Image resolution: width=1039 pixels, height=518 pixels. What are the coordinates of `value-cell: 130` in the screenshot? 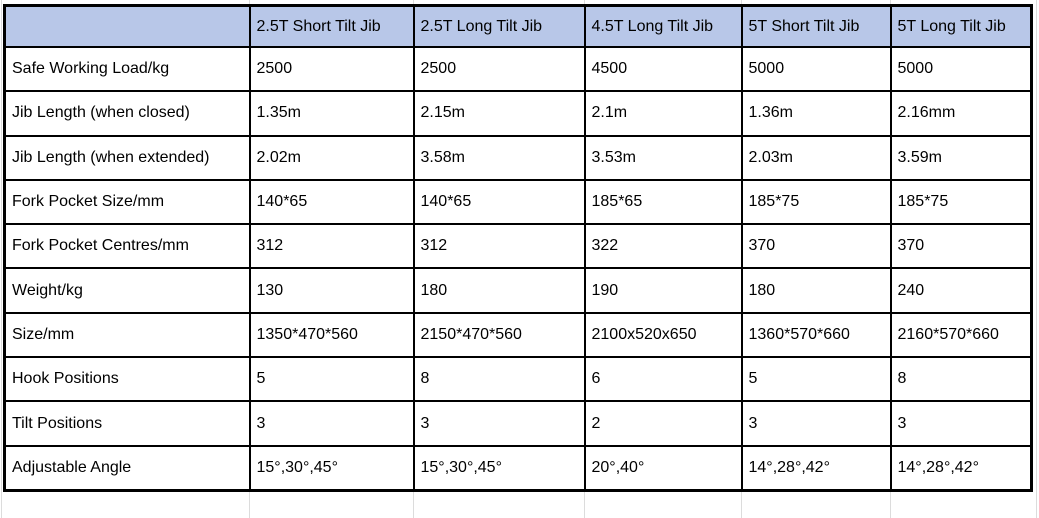 It's located at (331, 290).